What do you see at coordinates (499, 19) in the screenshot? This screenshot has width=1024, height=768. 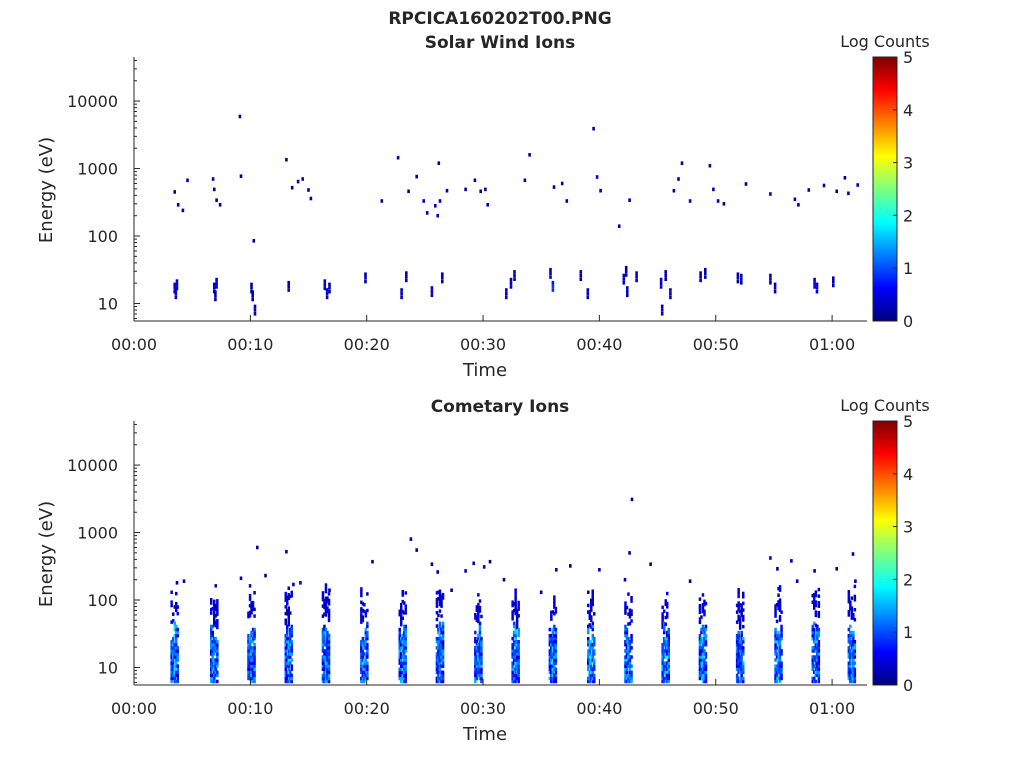 I see `figure-title: RPCICA160202T00.PNG` at bounding box center [499, 19].